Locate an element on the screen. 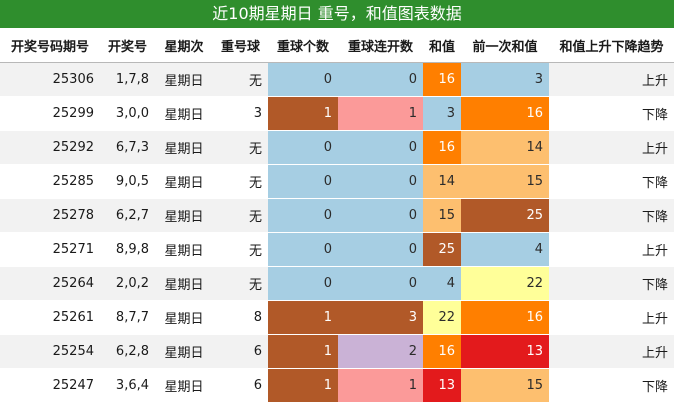 This screenshot has height=404, width=674. cell-draw: 6,7,3 is located at coordinates (127, 147).